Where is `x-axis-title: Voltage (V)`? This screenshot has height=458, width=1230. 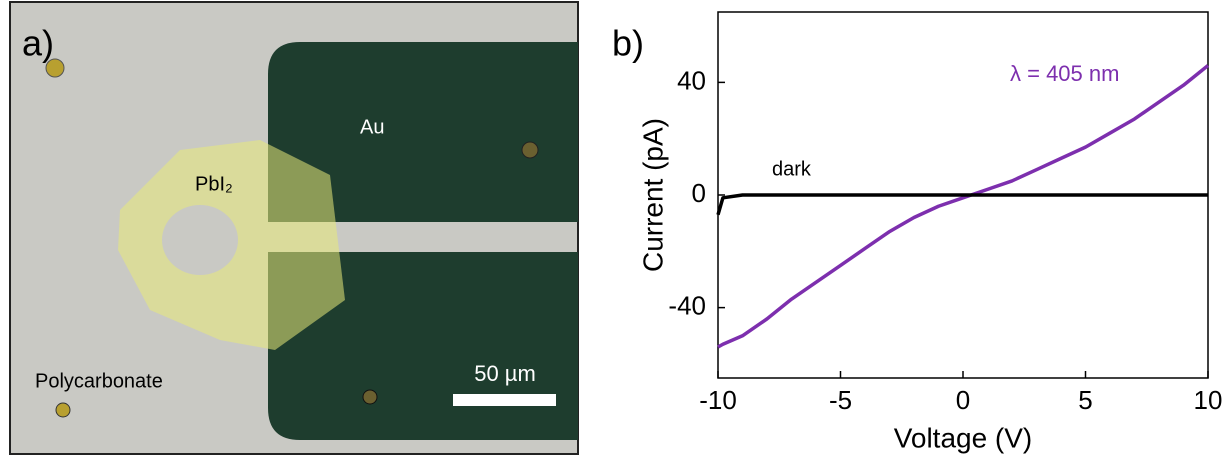
x-axis-title: Voltage (V) is located at coordinates (963, 437).